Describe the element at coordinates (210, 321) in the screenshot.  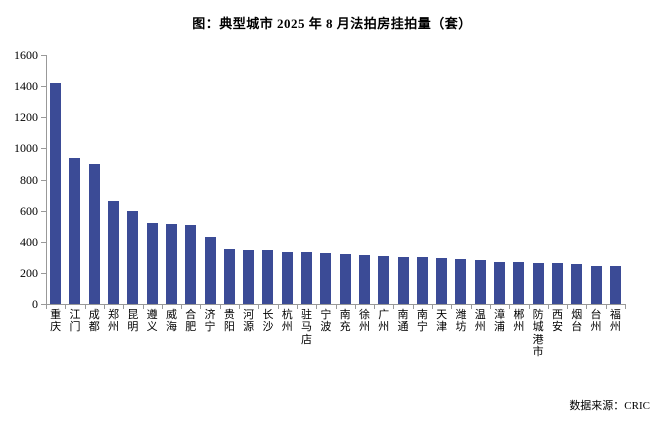
I see `x-category-label: 济宁` at that location.